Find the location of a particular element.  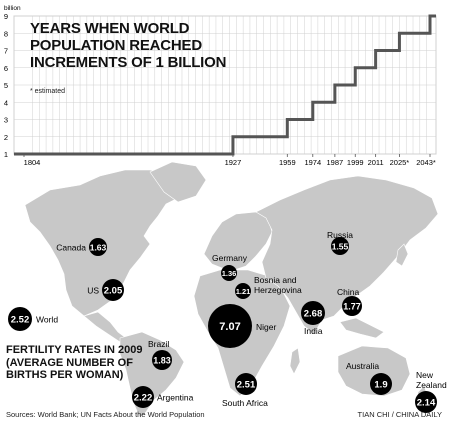

estimated-note: * estimated is located at coordinates (48, 91).